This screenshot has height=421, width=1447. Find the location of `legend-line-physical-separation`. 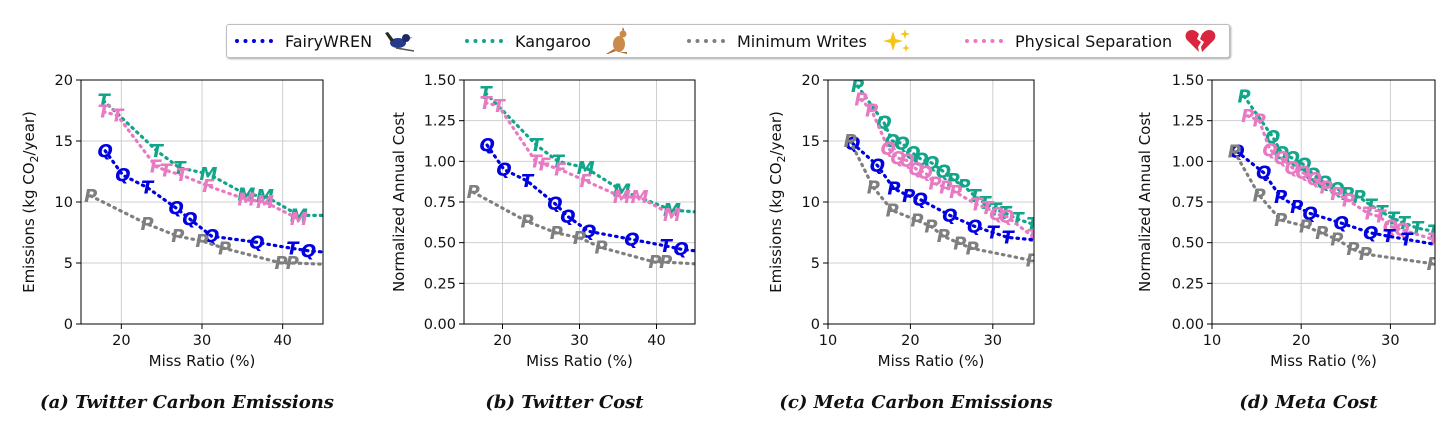

legend-line-physical-separation is located at coordinates (984, 41).